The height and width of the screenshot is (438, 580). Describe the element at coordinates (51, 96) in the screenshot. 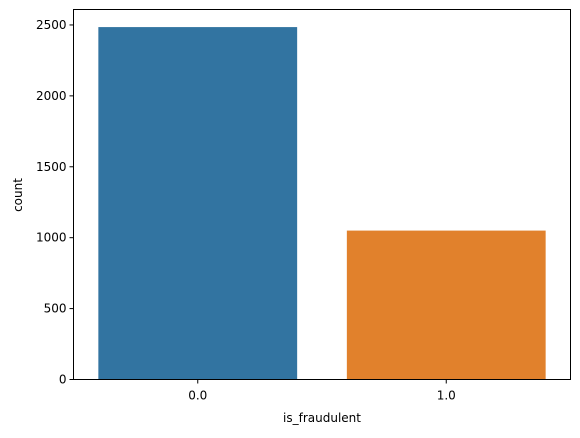

I see `y-tick-label: 2000` at that location.